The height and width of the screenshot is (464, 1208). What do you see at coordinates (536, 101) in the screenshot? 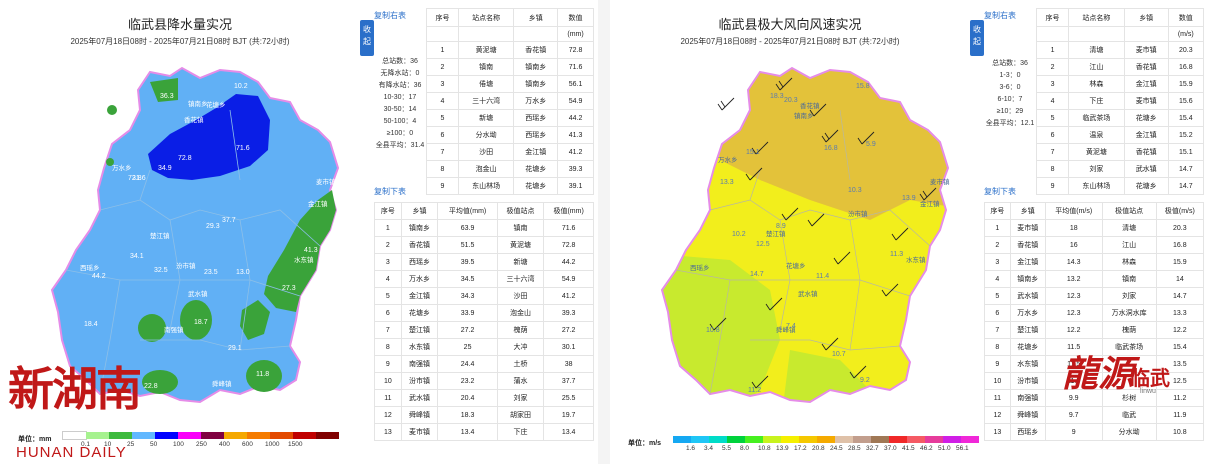
I see `table-cell: 万水乡` at bounding box center [536, 101].